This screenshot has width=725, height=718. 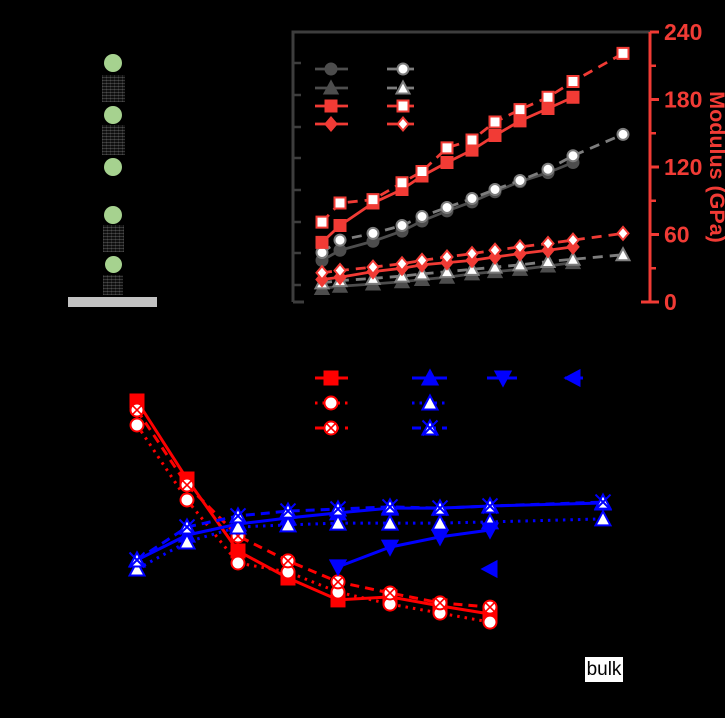 I want to click on series-red-open-diamond-dashed, so click(x=472, y=253).